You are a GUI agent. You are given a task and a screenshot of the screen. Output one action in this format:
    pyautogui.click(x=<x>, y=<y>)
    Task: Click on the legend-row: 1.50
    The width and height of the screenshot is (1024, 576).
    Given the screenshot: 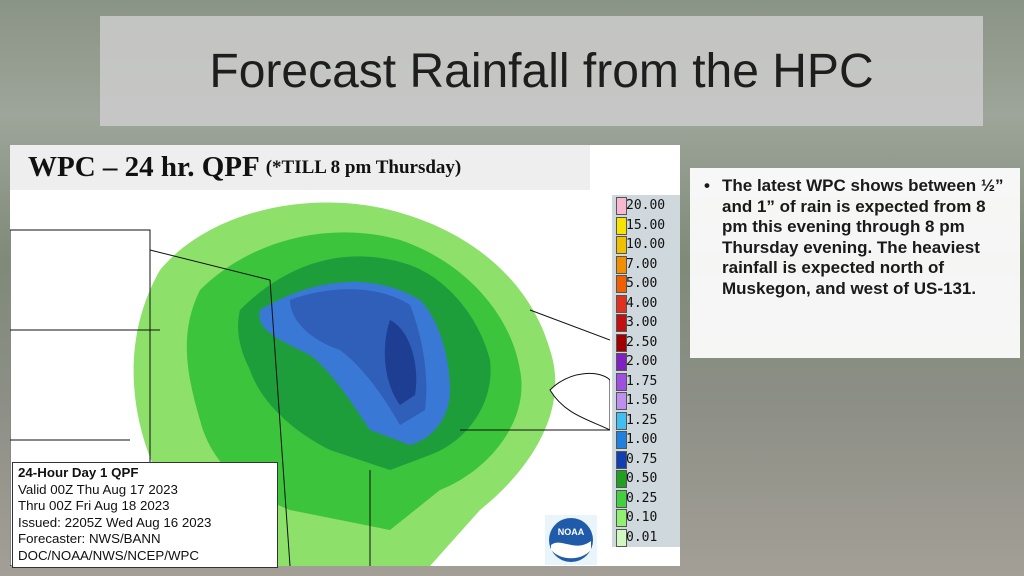 What is the action you would take?
    pyautogui.click(x=646, y=400)
    